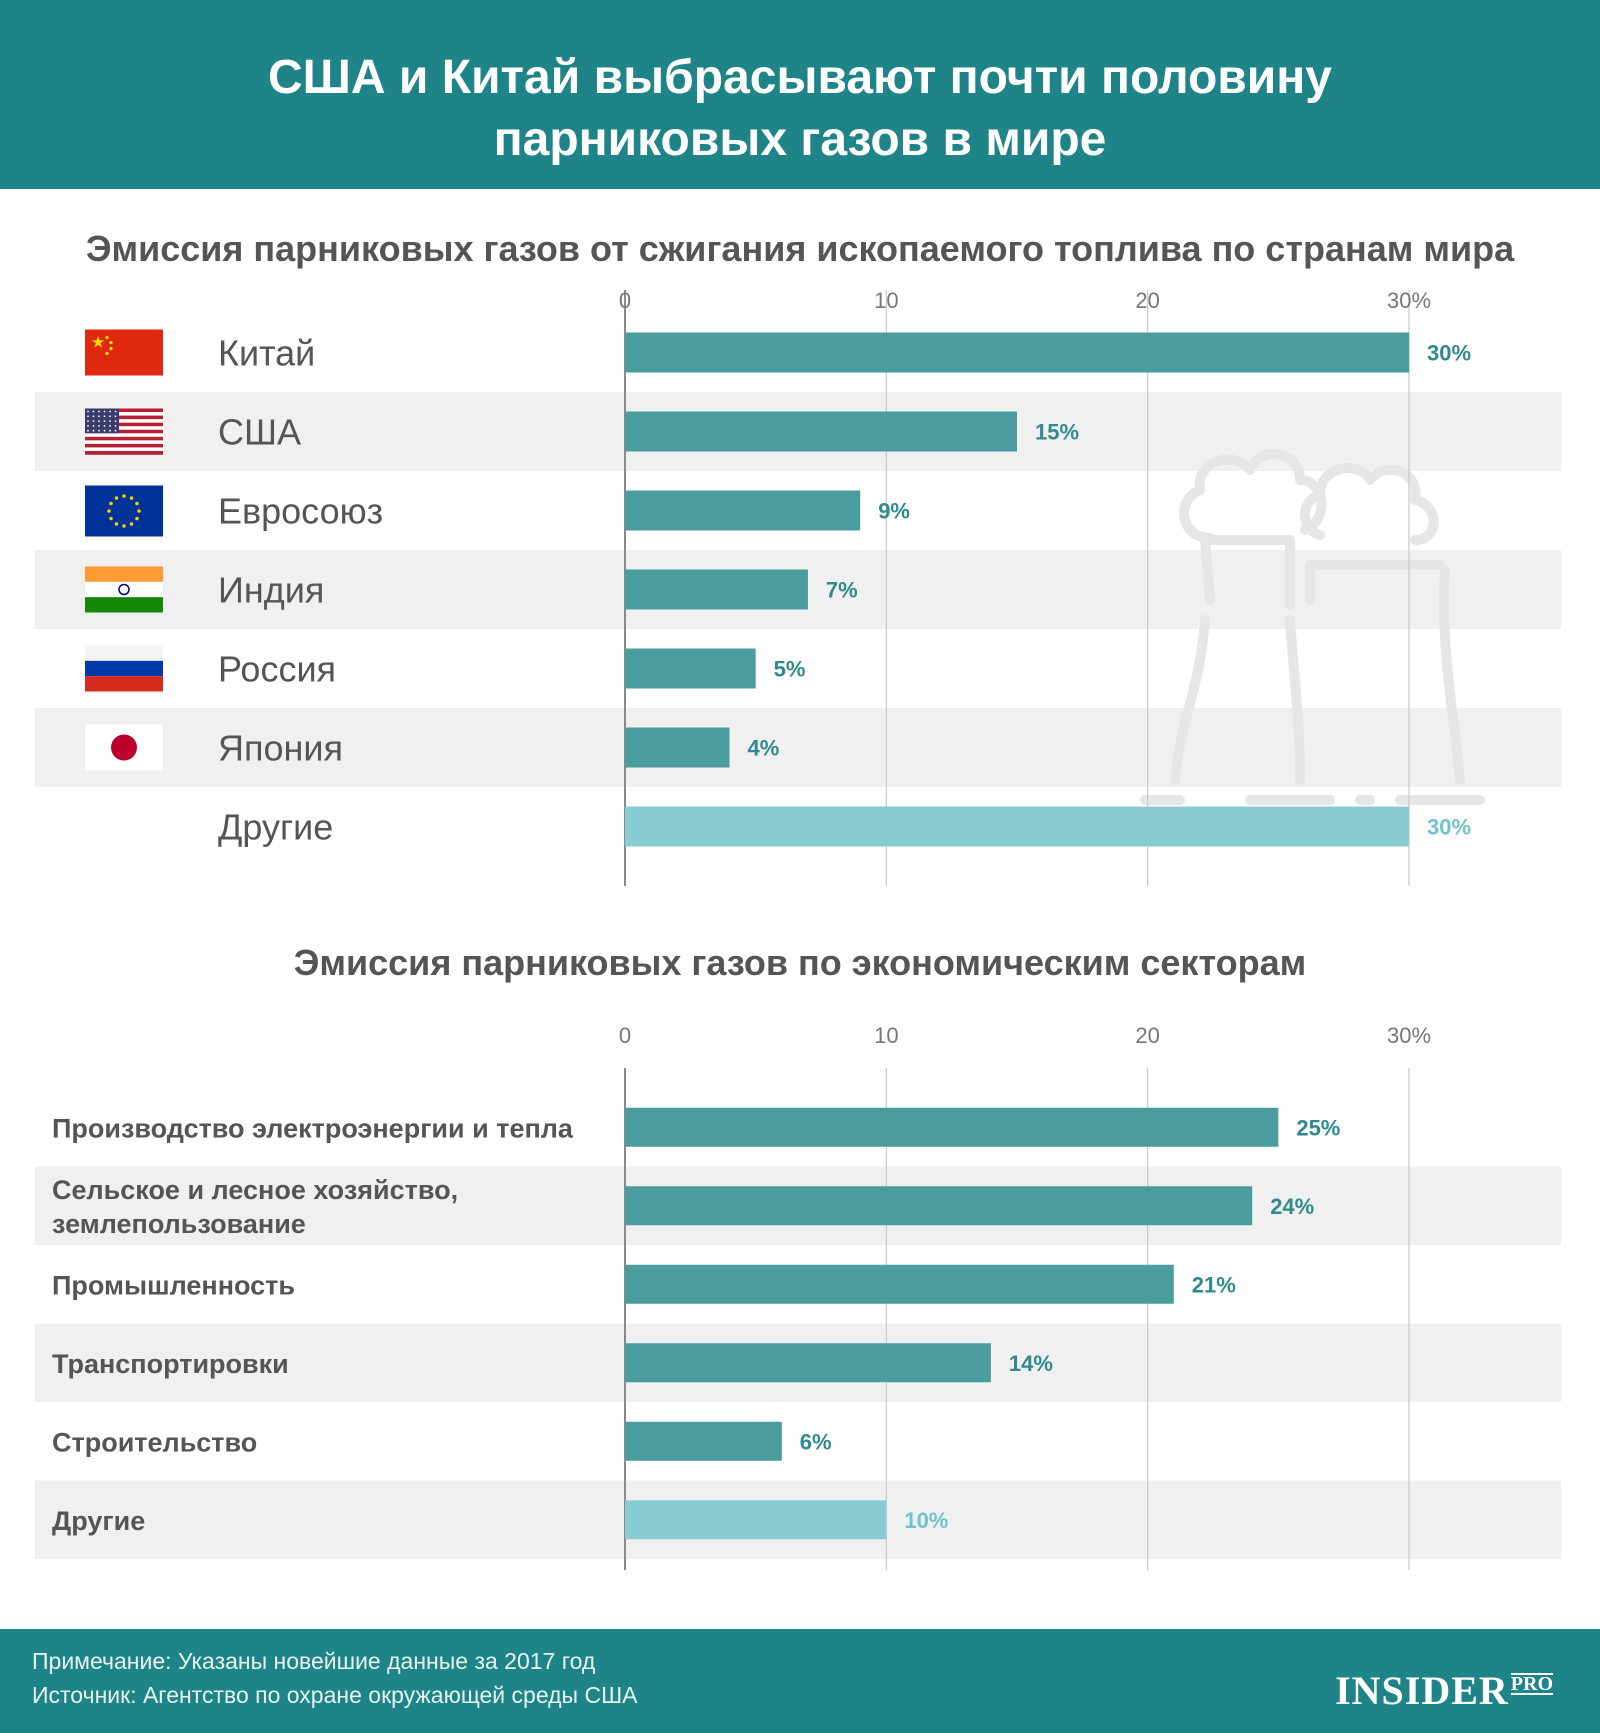 The height and width of the screenshot is (1733, 1600). I want to click on logo-sub: PRO, so click(1531, 1684).